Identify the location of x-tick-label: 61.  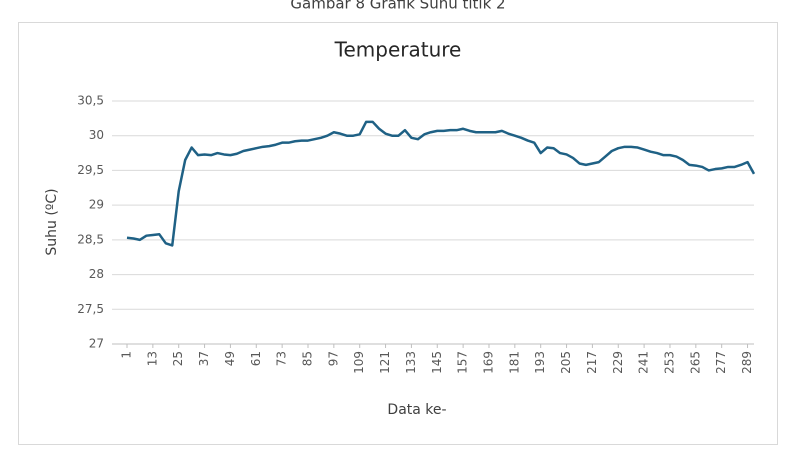
(256, 358).